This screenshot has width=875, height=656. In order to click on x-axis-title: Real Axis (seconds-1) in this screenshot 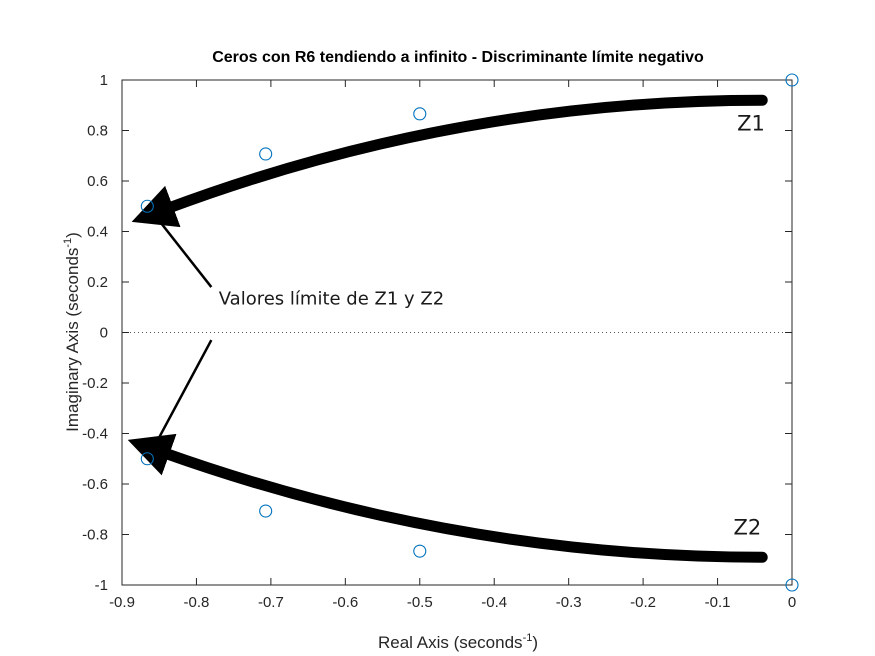, I will do `click(458, 642)`.